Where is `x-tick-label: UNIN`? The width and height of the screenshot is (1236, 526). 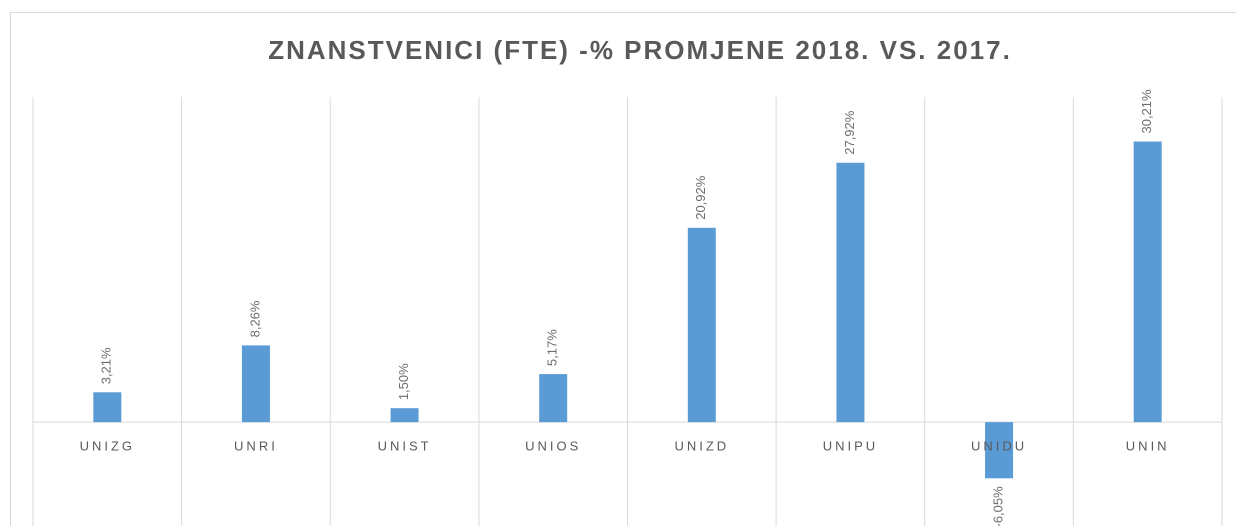 x-tick-label: UNIN is located at coordinates (1148, 446).